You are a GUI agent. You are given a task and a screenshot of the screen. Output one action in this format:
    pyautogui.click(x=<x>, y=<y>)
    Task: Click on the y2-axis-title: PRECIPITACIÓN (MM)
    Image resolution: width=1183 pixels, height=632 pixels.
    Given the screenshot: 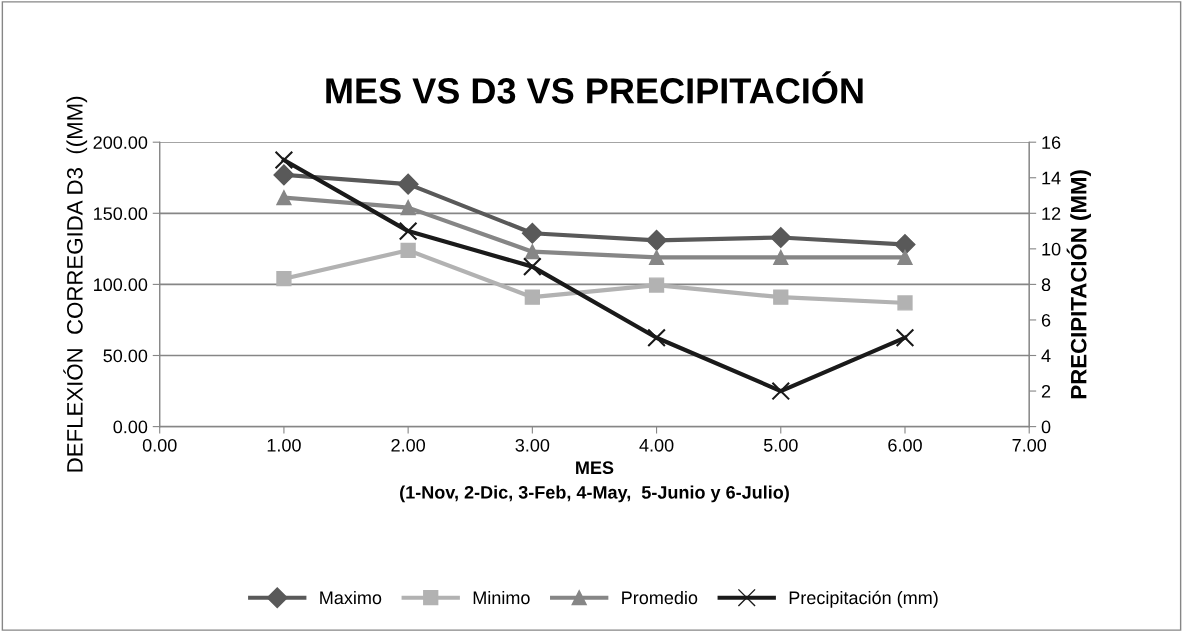 What is the action you would take?
    pyautogui.click(x=1078, y=284)
    